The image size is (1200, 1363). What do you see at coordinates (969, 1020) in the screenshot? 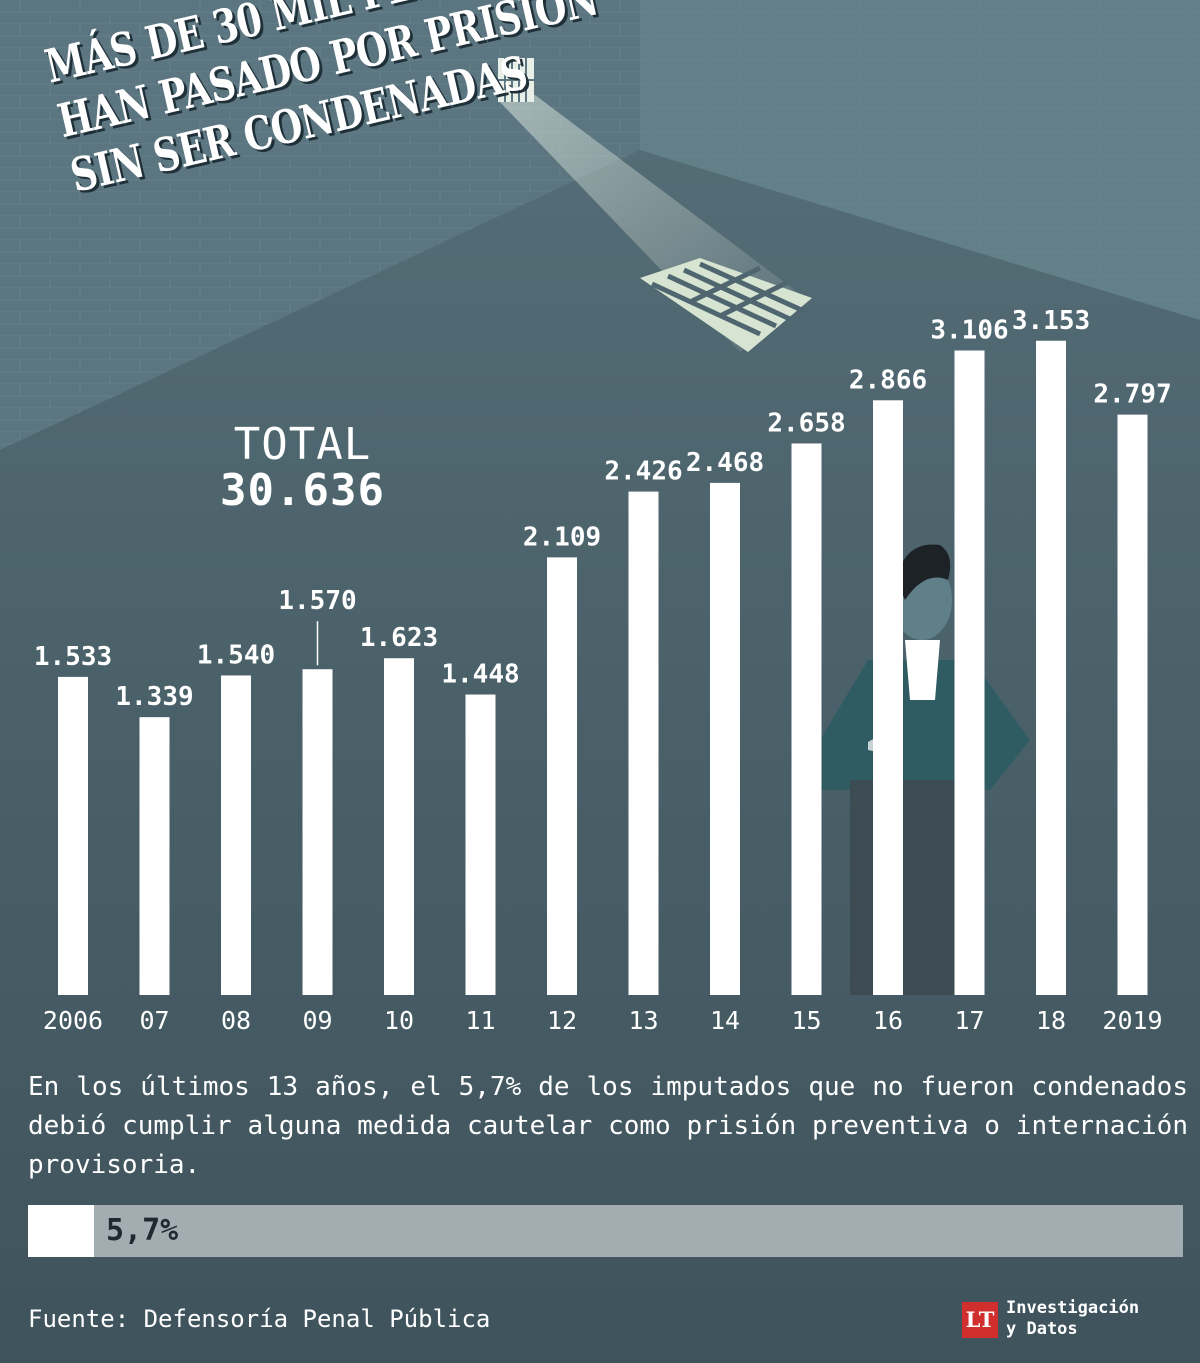
I see `tick-label-17: 17` at bounding box center [969, 1020].